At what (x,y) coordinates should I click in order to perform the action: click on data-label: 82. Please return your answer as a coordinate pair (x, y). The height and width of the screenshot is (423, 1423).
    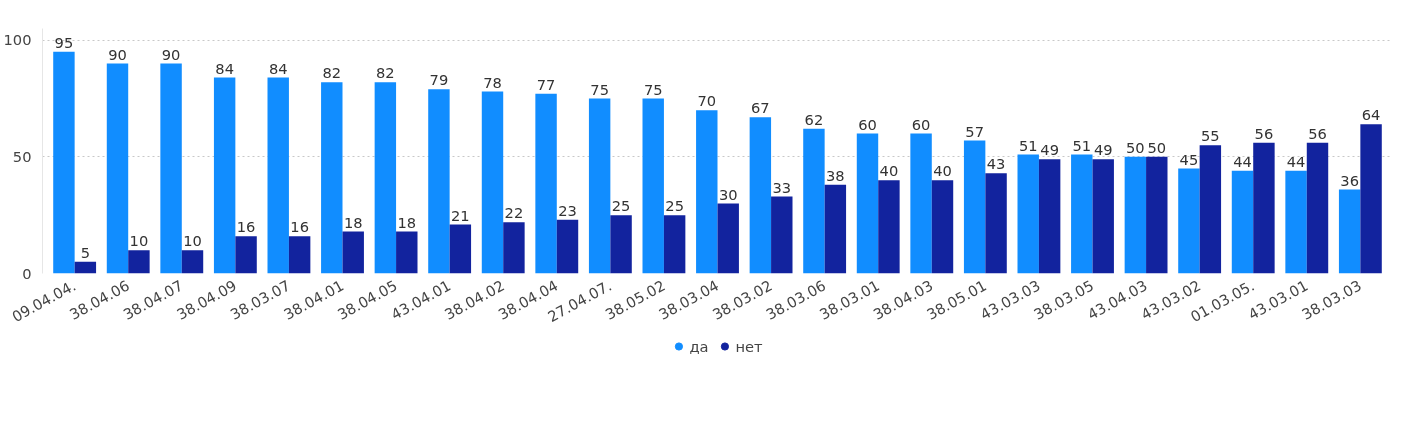
    Looking at the image, I should click on (385, 73).